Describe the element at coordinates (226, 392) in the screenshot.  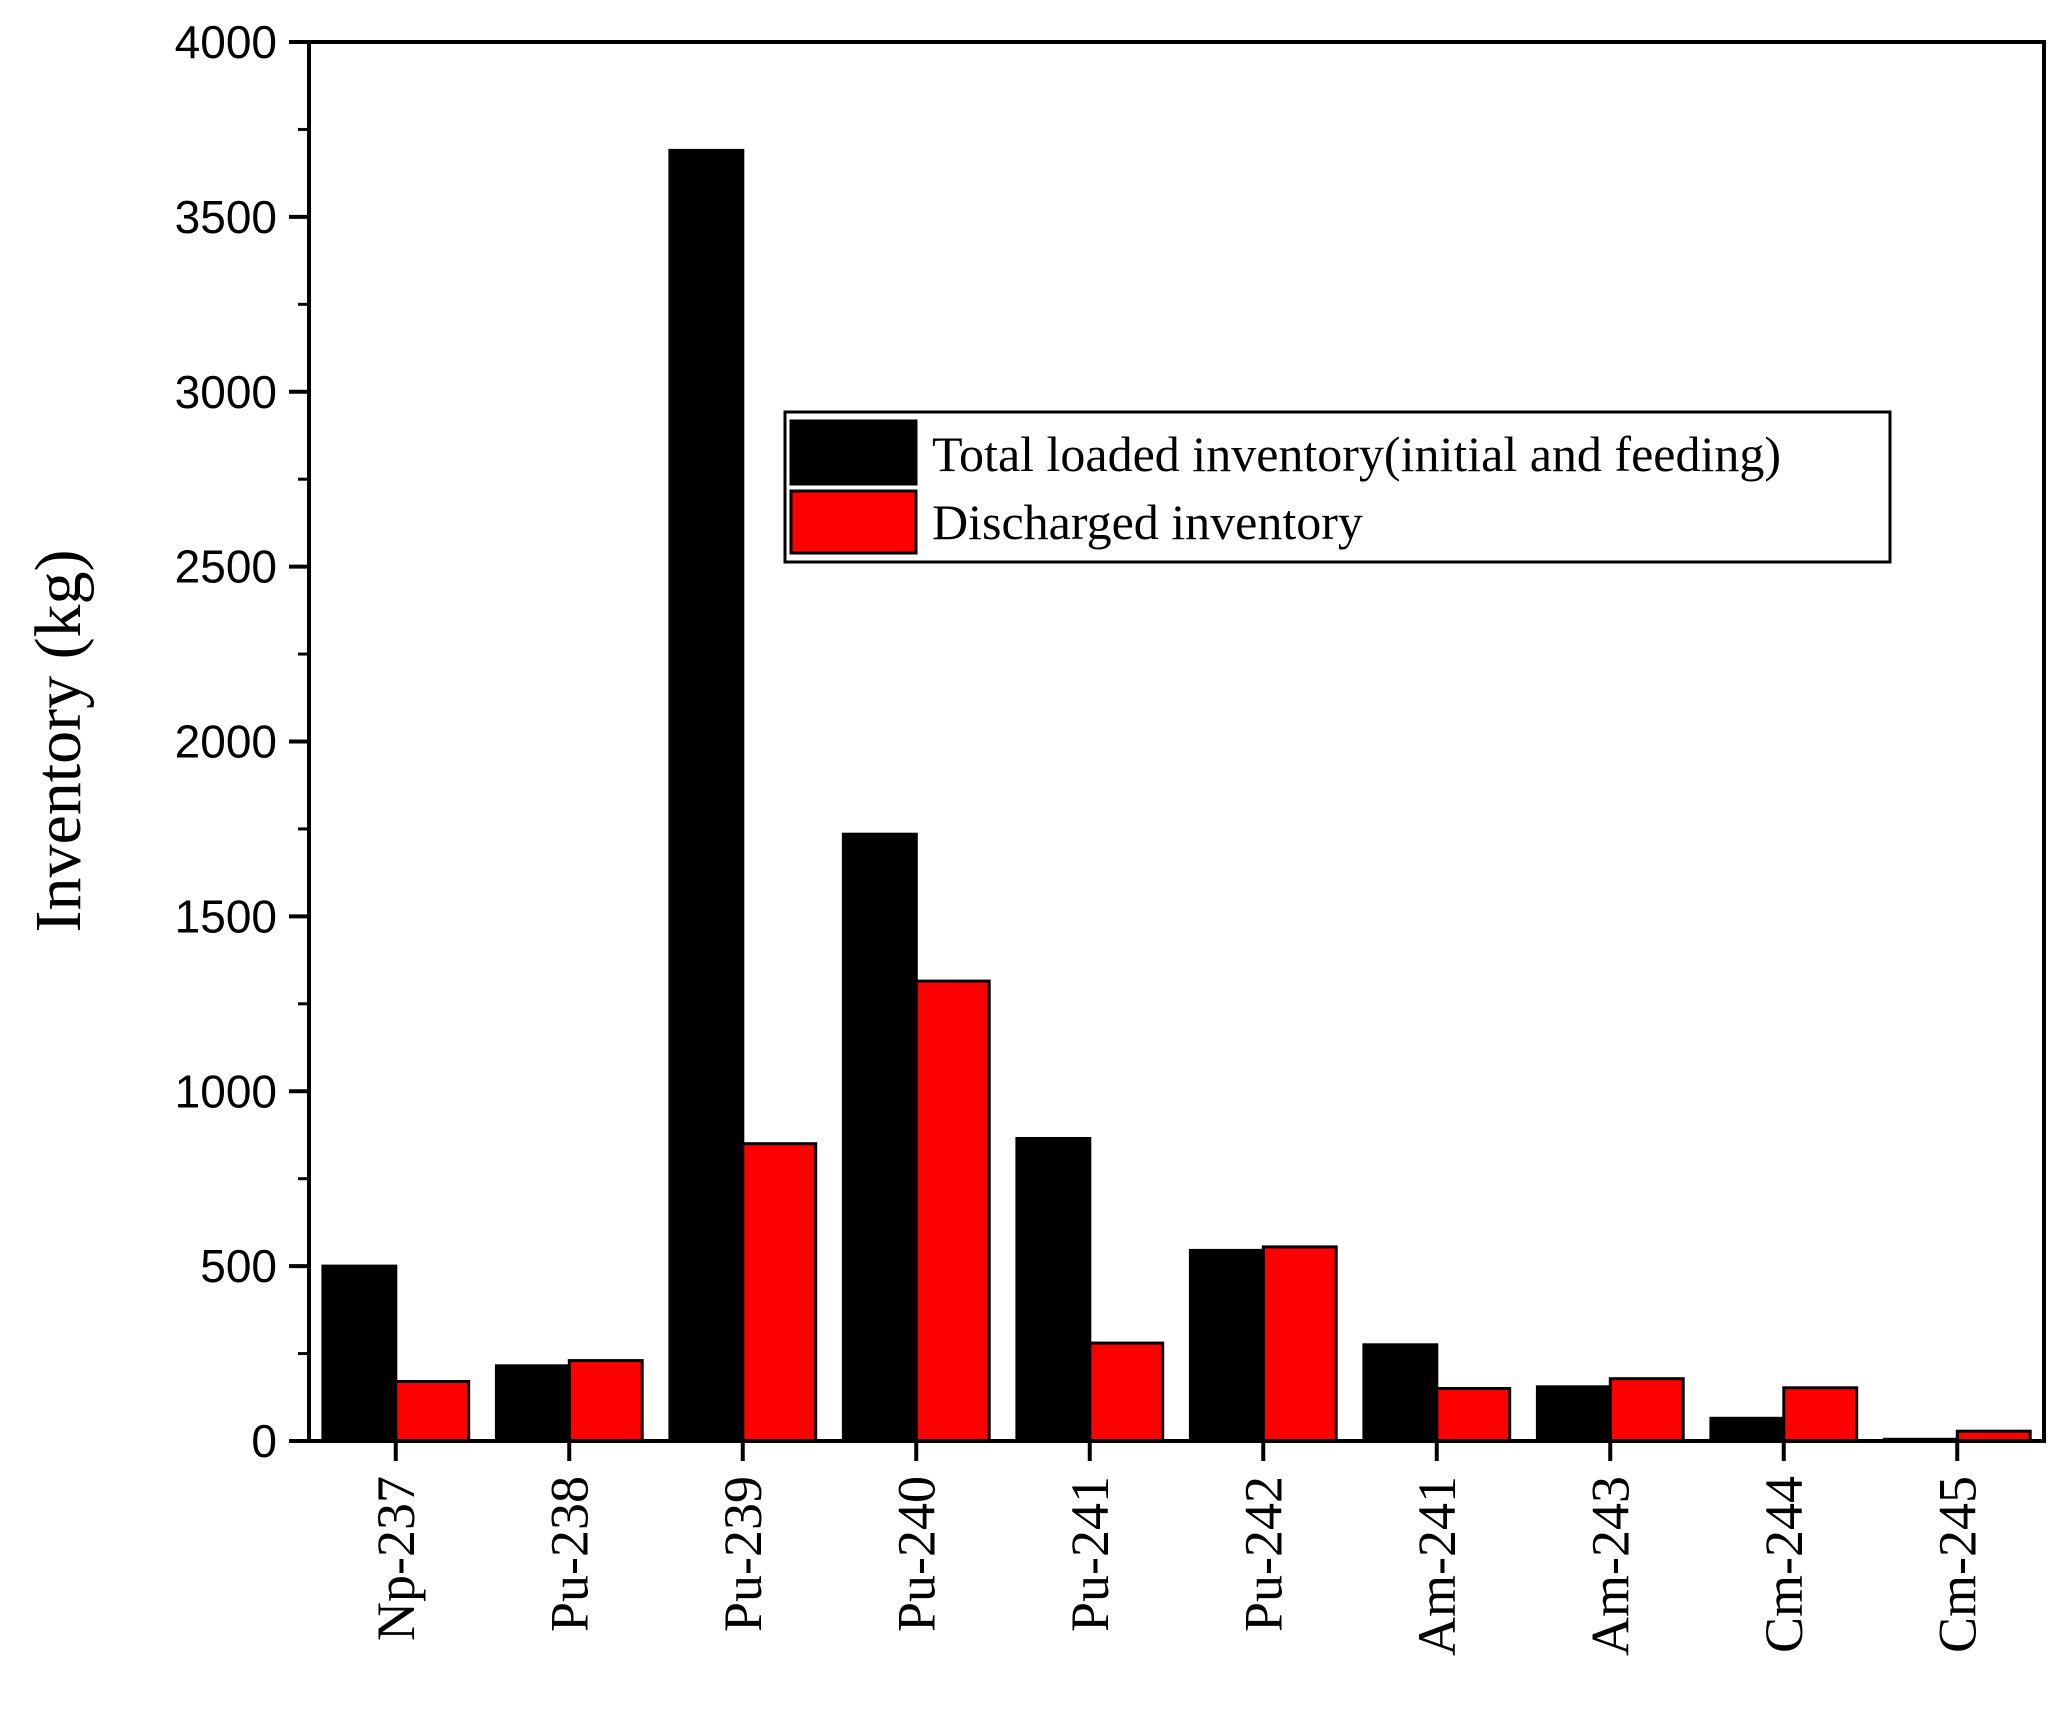
I see `y-tick-label: 3000` at that location.